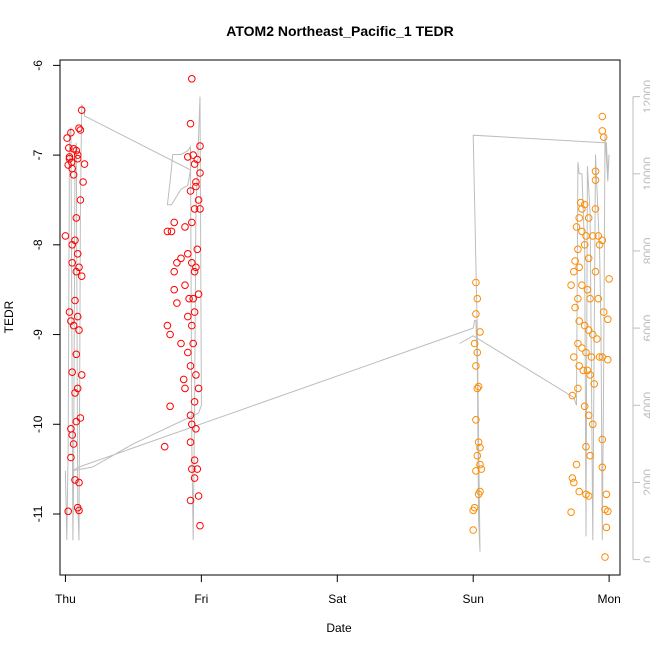 The width and height of the screenshot is (650, 650). I want to click on altitude-tick-label: 12000, so click(645, 97).